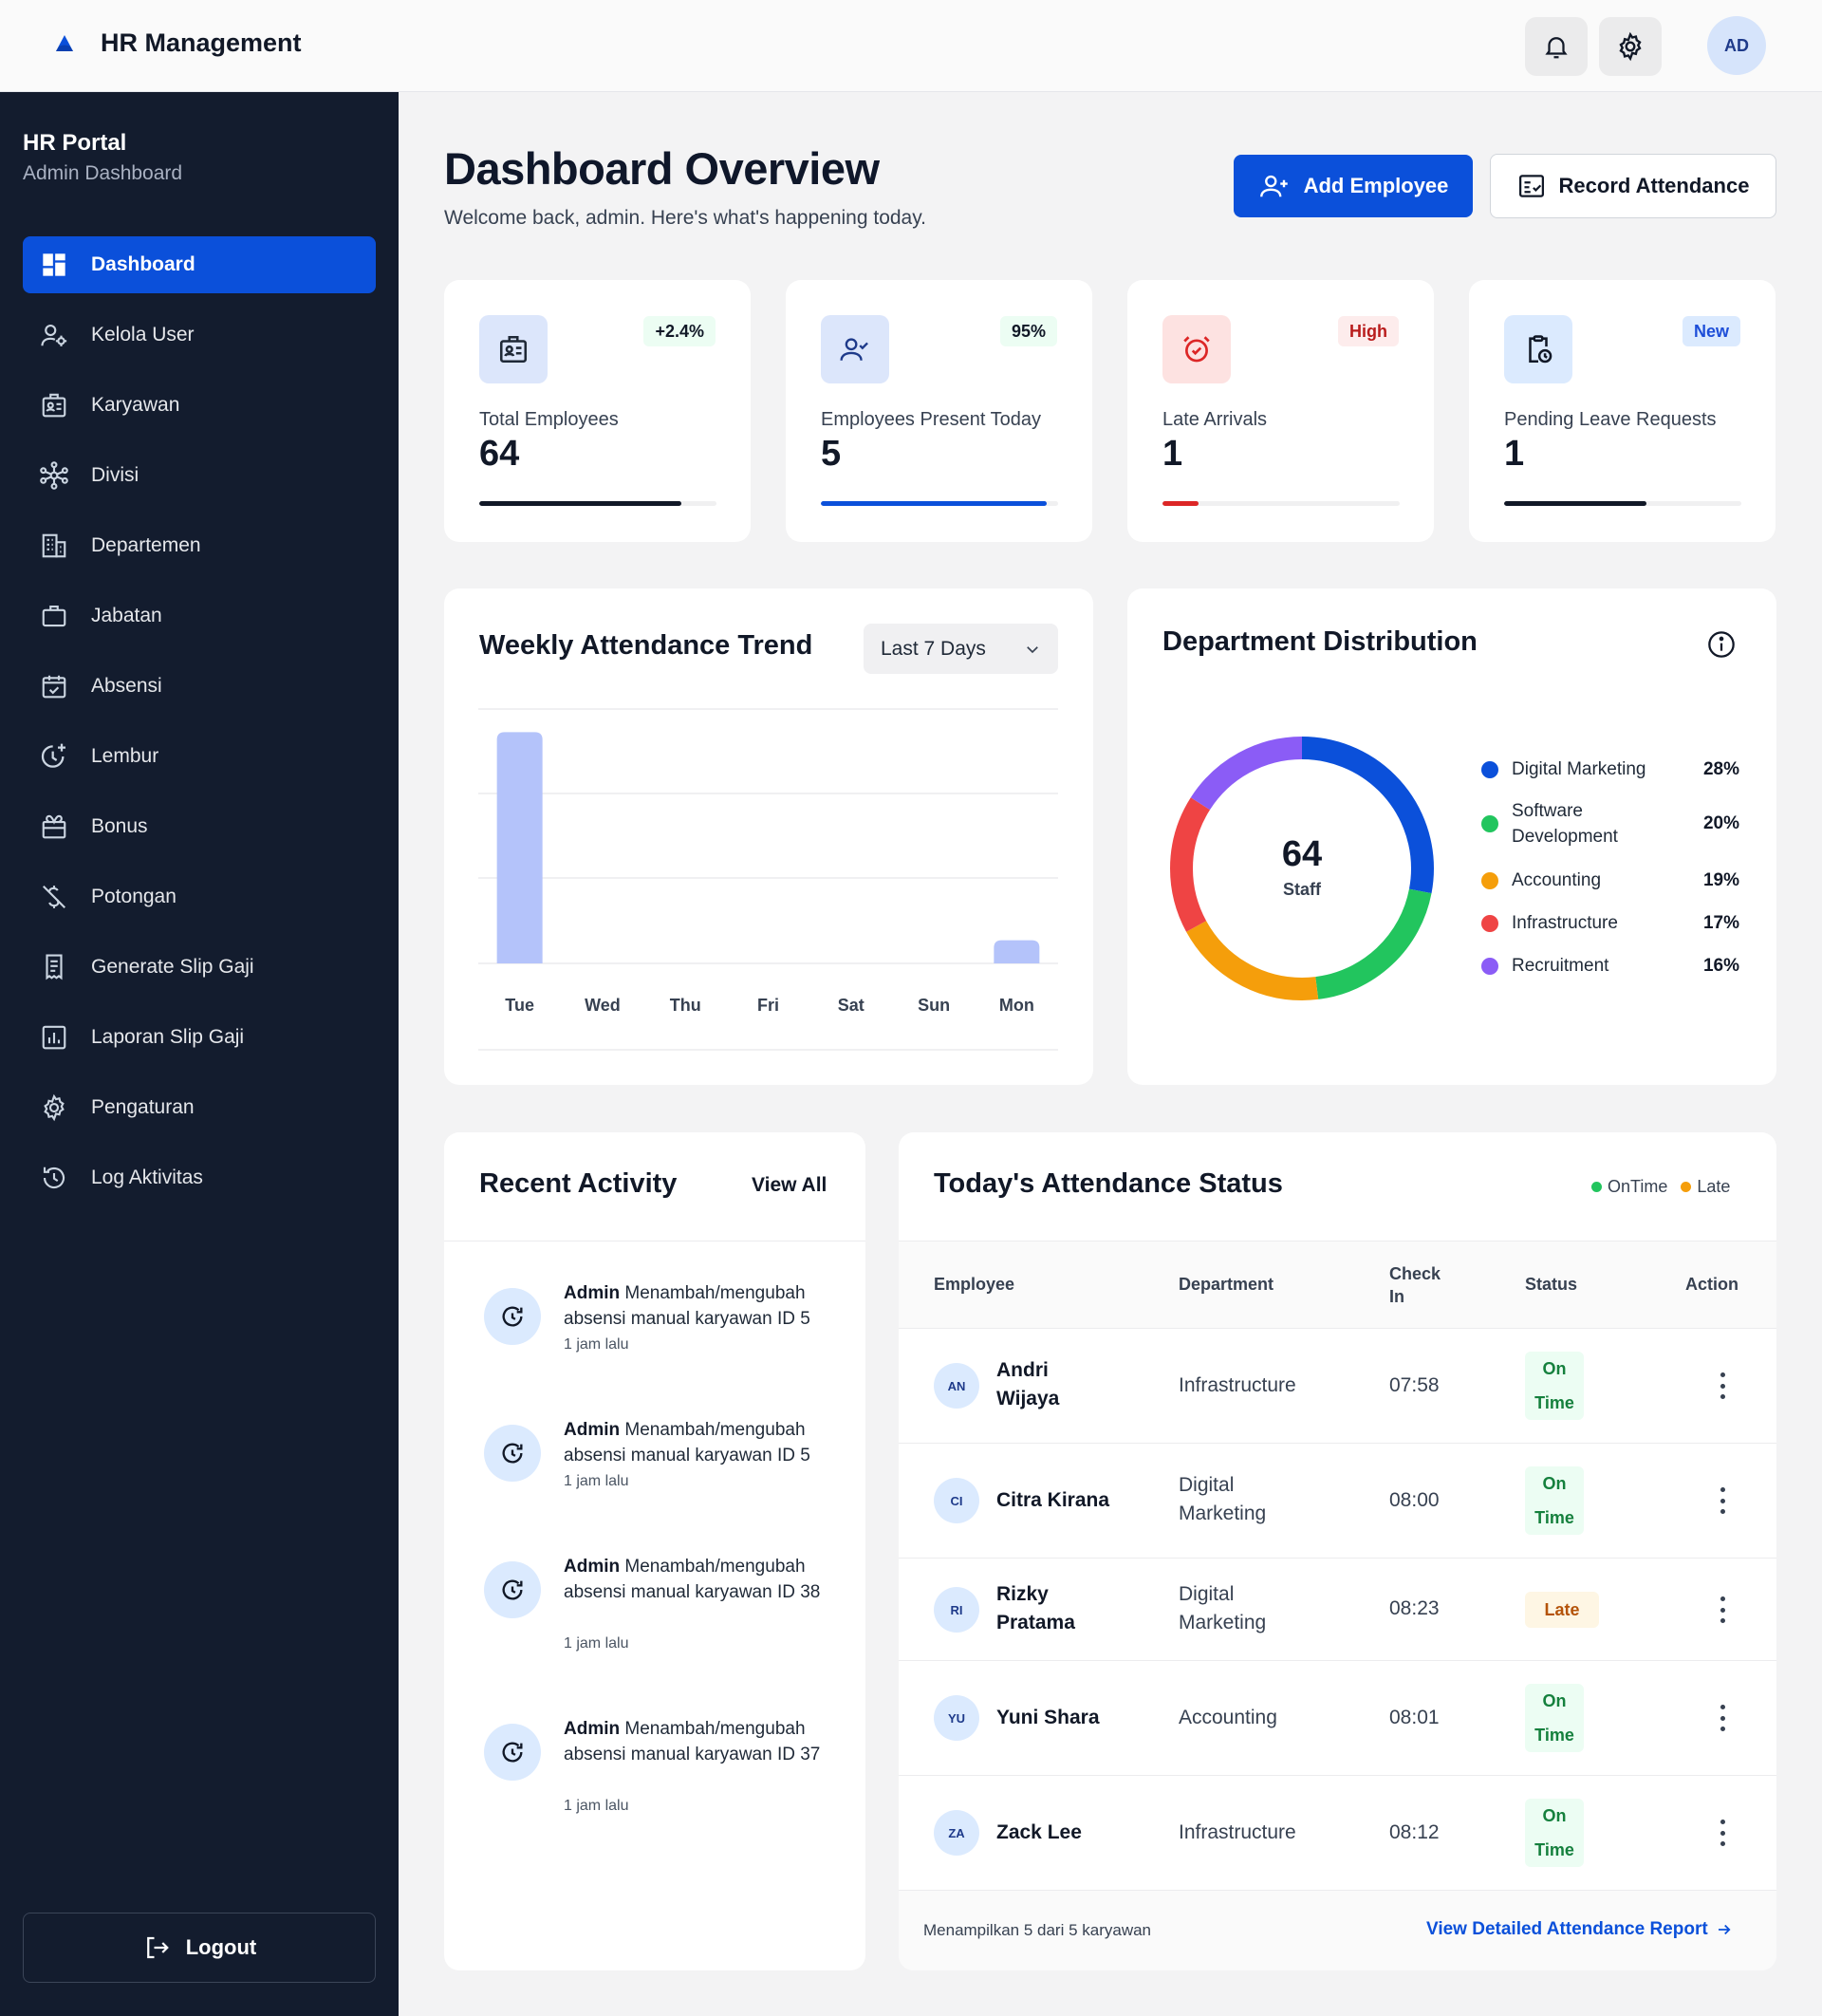  What do you see at coordinates (199, 405) in the screenshot?
I see `sidebar-item-karyawan: Karyawan` at bounding box center [199, 405].